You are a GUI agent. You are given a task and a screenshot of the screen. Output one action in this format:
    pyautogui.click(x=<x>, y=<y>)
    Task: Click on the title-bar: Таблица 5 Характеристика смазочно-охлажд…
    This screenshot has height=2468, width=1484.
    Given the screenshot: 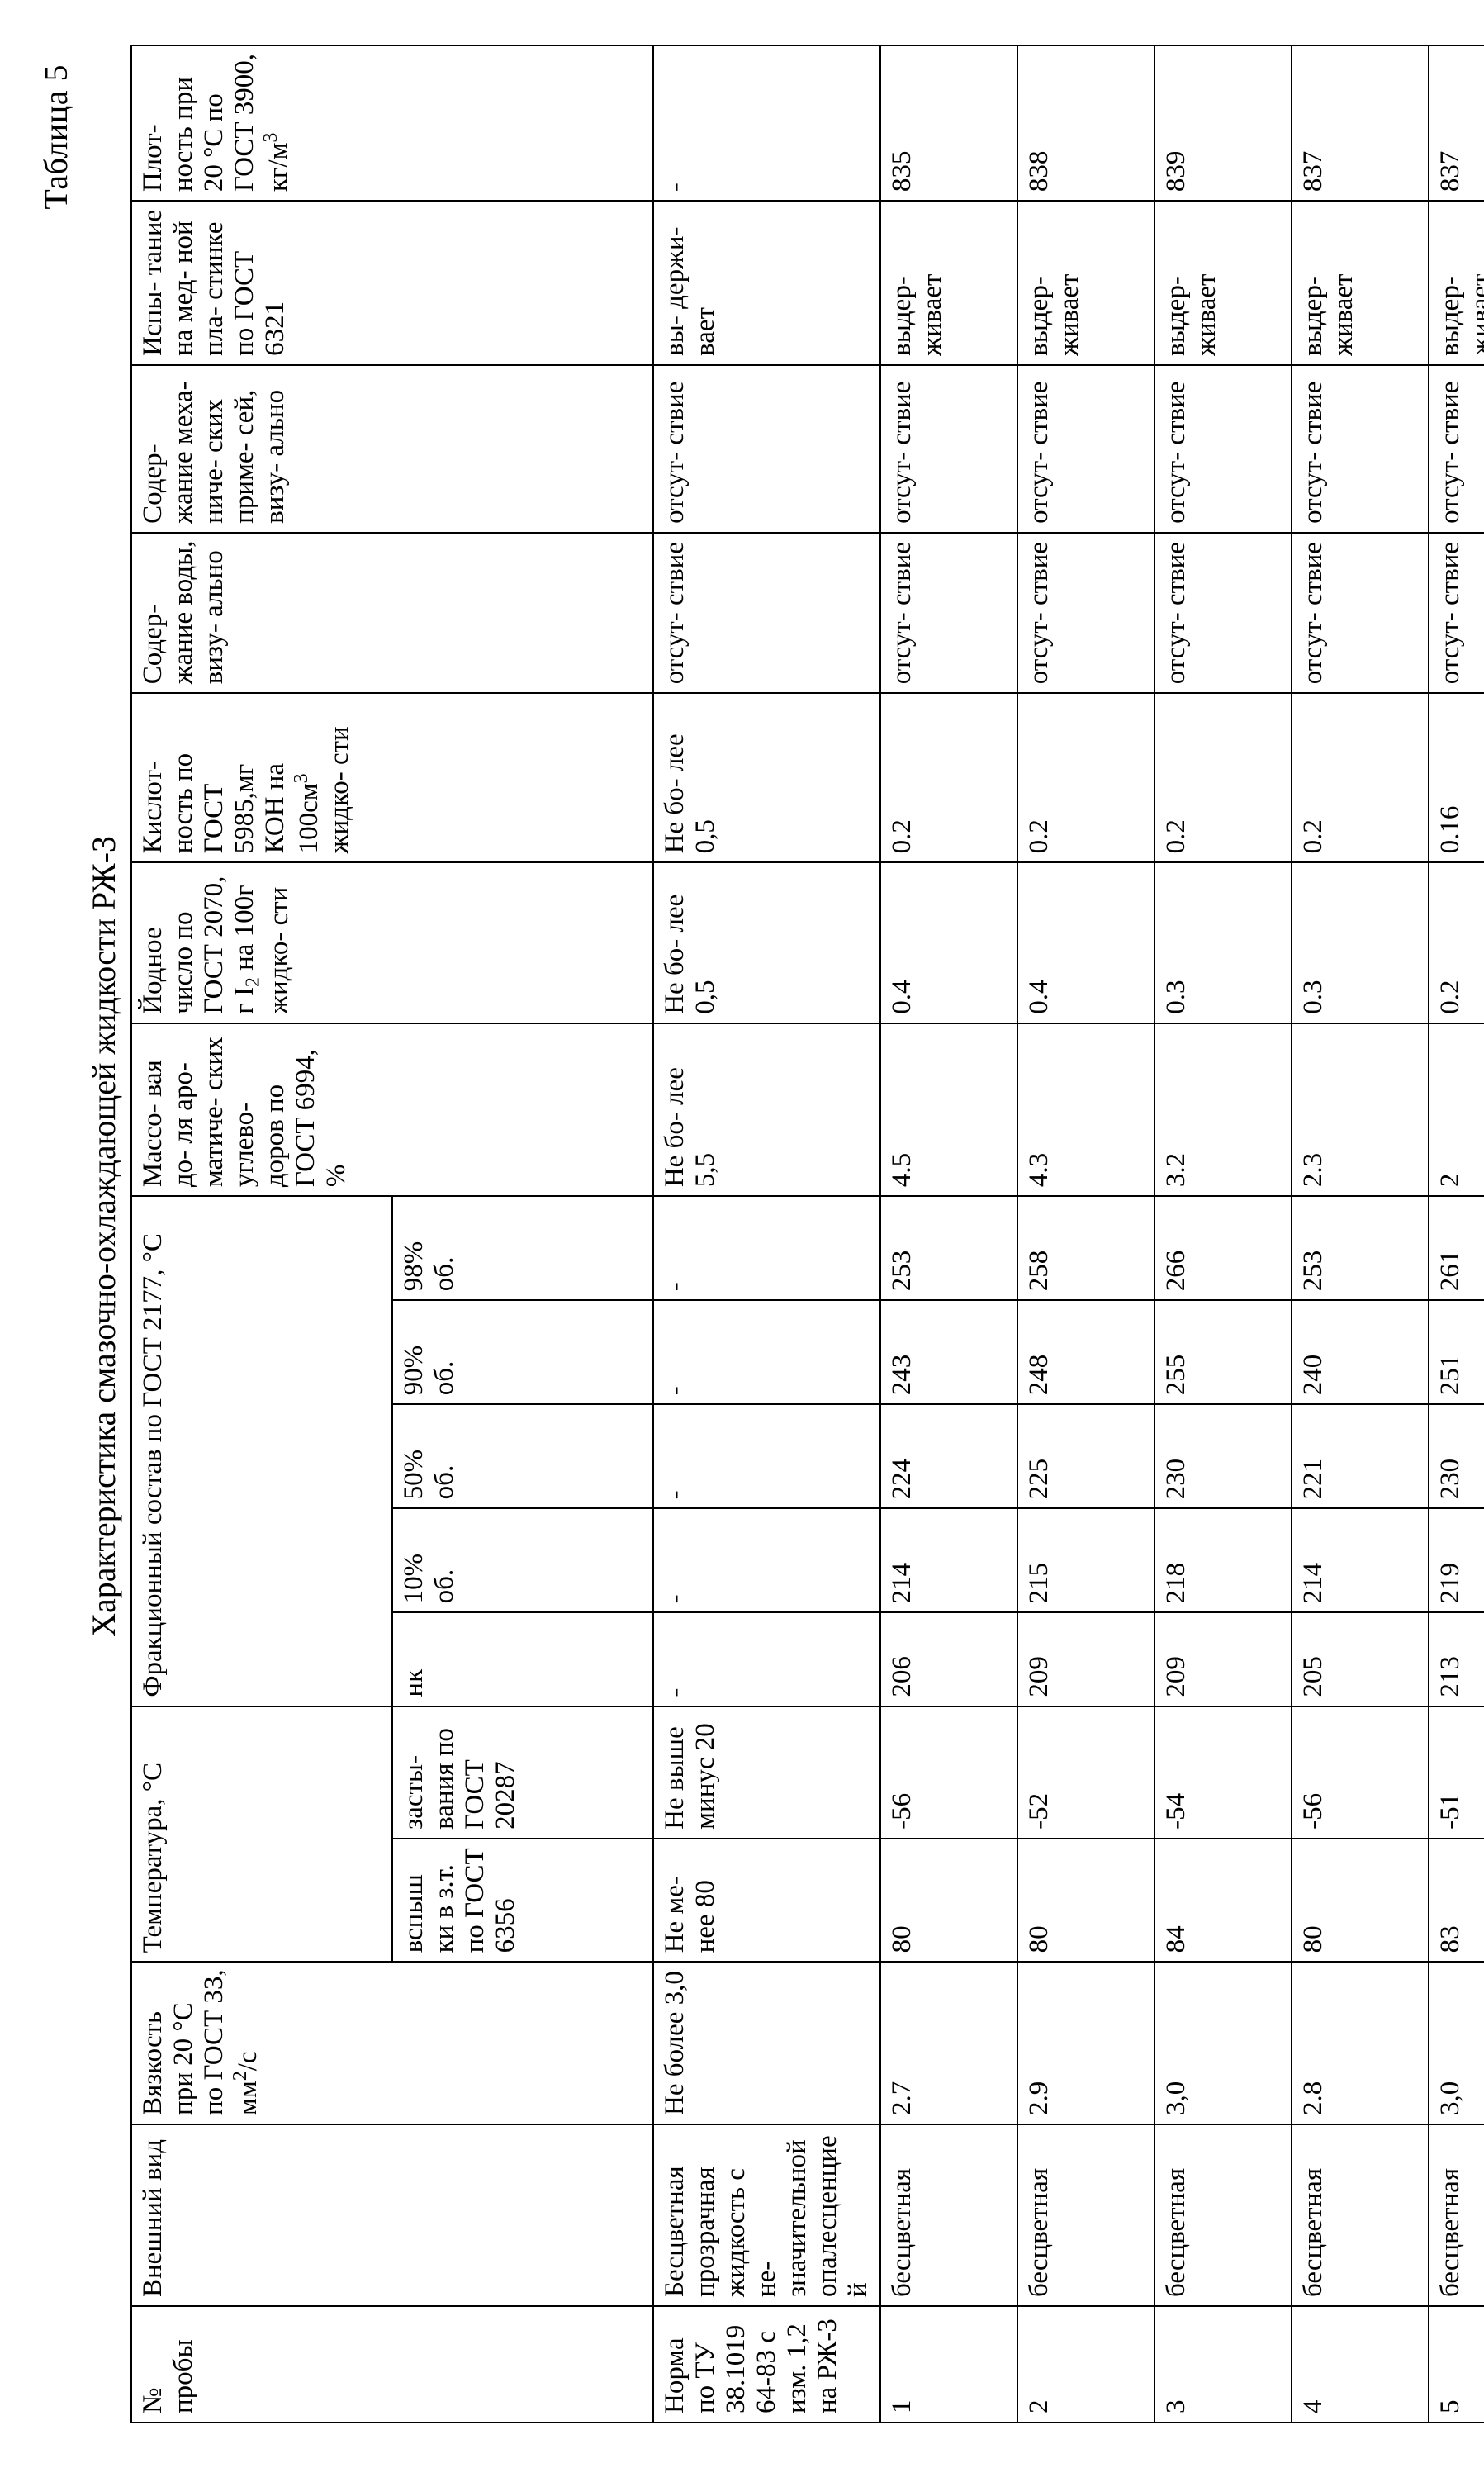 What is the action you would take?
    pyautogui.click(x=79, y=1236)
    